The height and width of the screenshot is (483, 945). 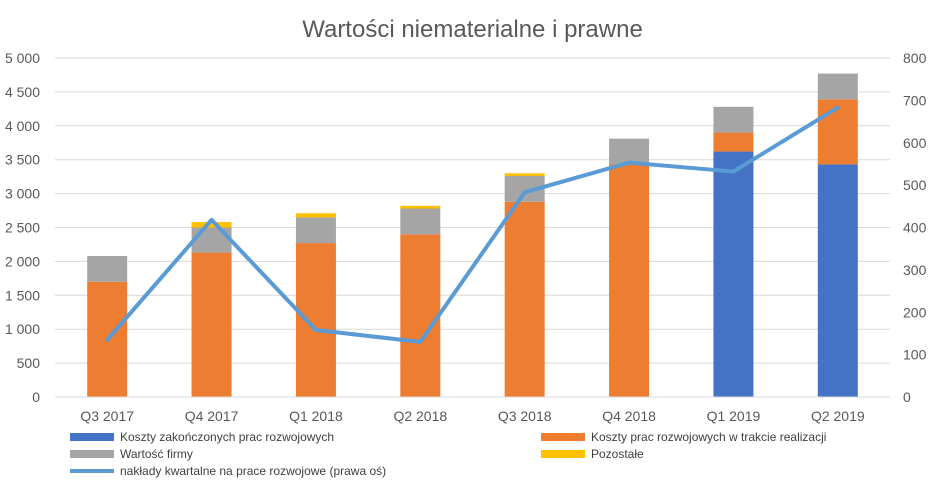 What do you see at coordinates (316, 416) in the screenshot?
I see `x-tick-label: Q1 2018` at bounding box center [316, 416].